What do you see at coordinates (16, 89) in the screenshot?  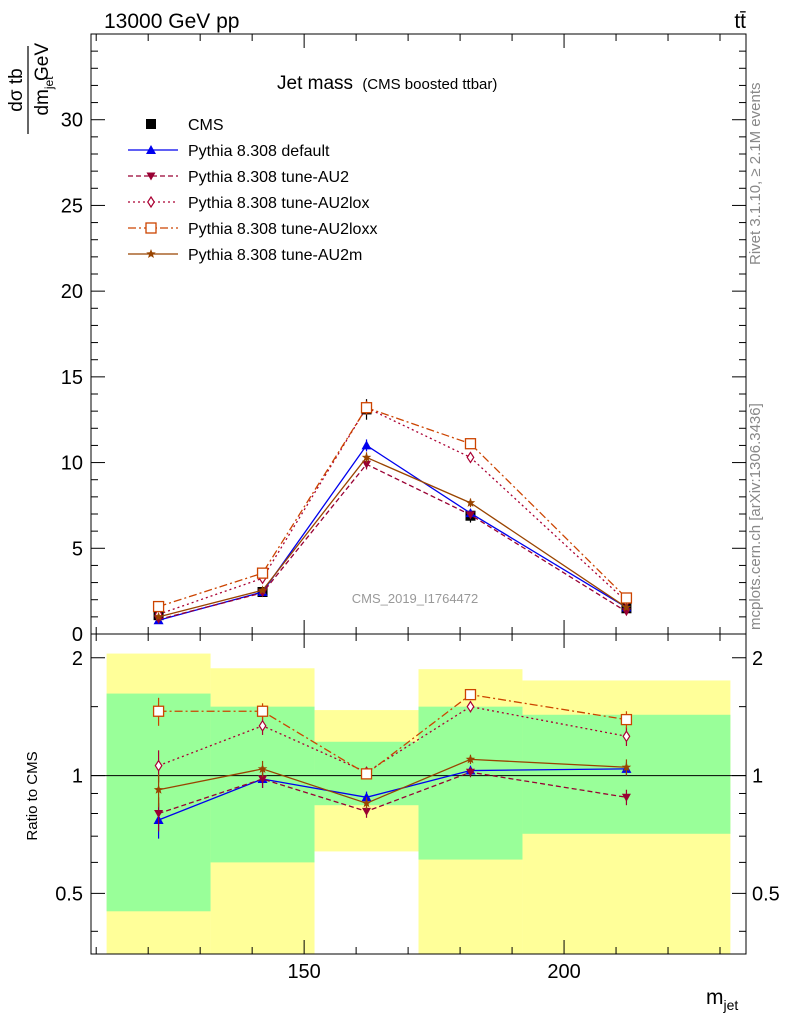 I see `top-ylabel-num: dσ tb` at bounding box center [16, 89].